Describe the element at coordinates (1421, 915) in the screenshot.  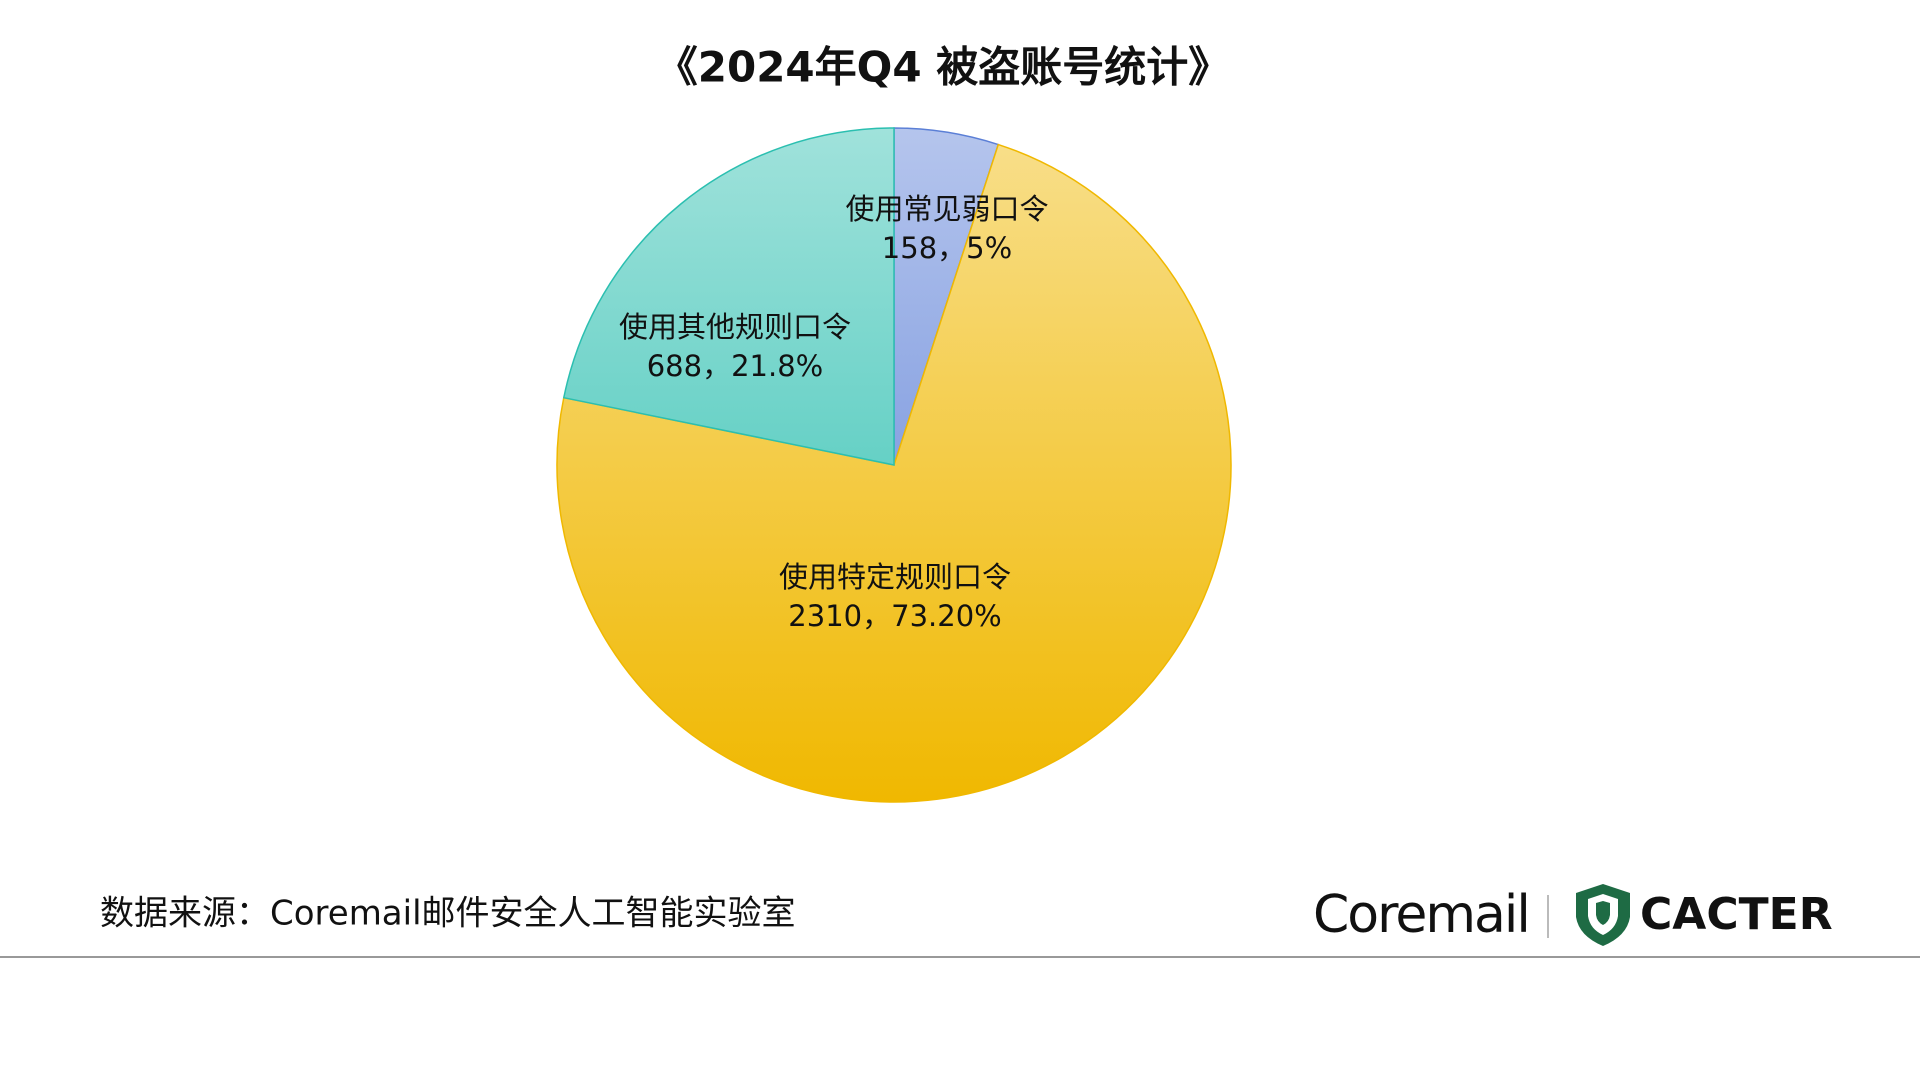
I see `brand-logo: Coremail` at that location.